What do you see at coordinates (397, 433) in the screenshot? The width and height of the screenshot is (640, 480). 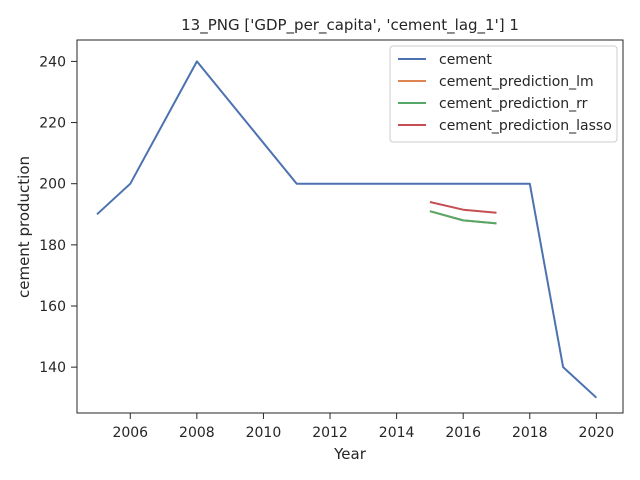 I see `x-tick-label: 2014` at bounding box center [397, 433].